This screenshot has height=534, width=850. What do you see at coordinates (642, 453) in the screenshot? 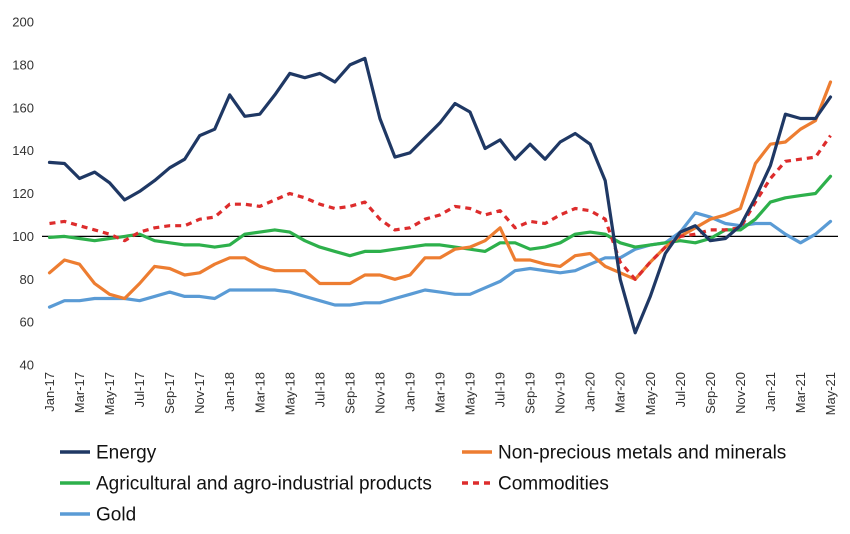
I see `legend-label-non-precious-metals-and-minerals: Non-precious metals and minerals` at bounding box center [642, 453].